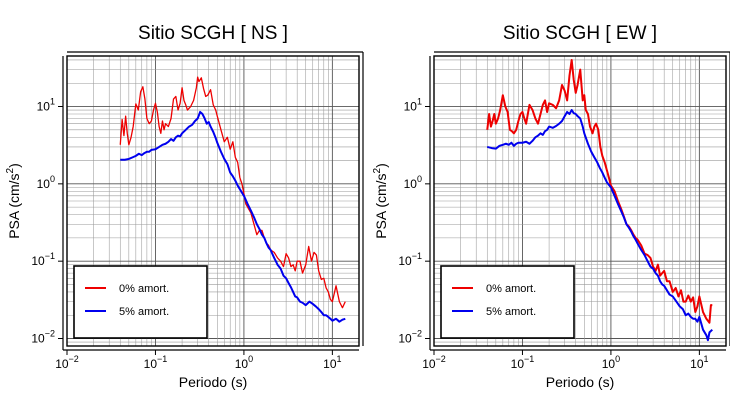 This screenshot has height=405, width=730. Describe the element at coordinates (511, 289) in the screenshot. I see `chart-1-legend-label-0: 0% amort.` at that location.